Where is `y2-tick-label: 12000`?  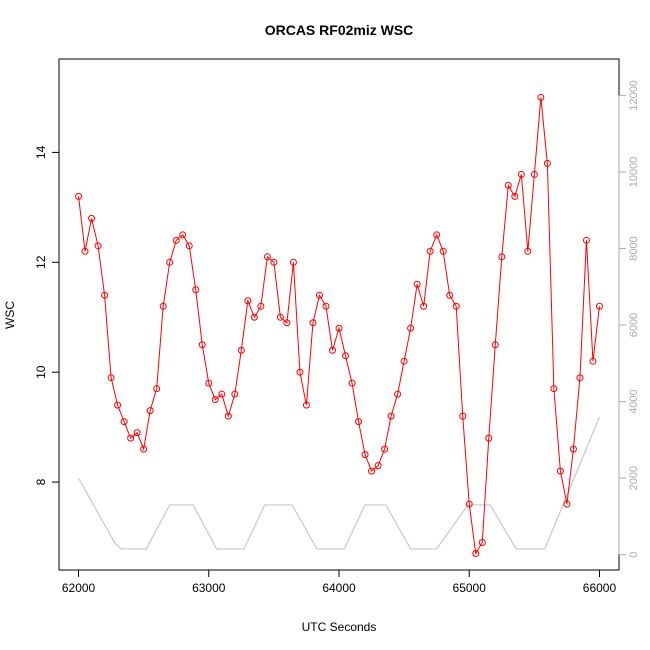
y2-tick-label: 12000 is located at coordinates (634, 95).